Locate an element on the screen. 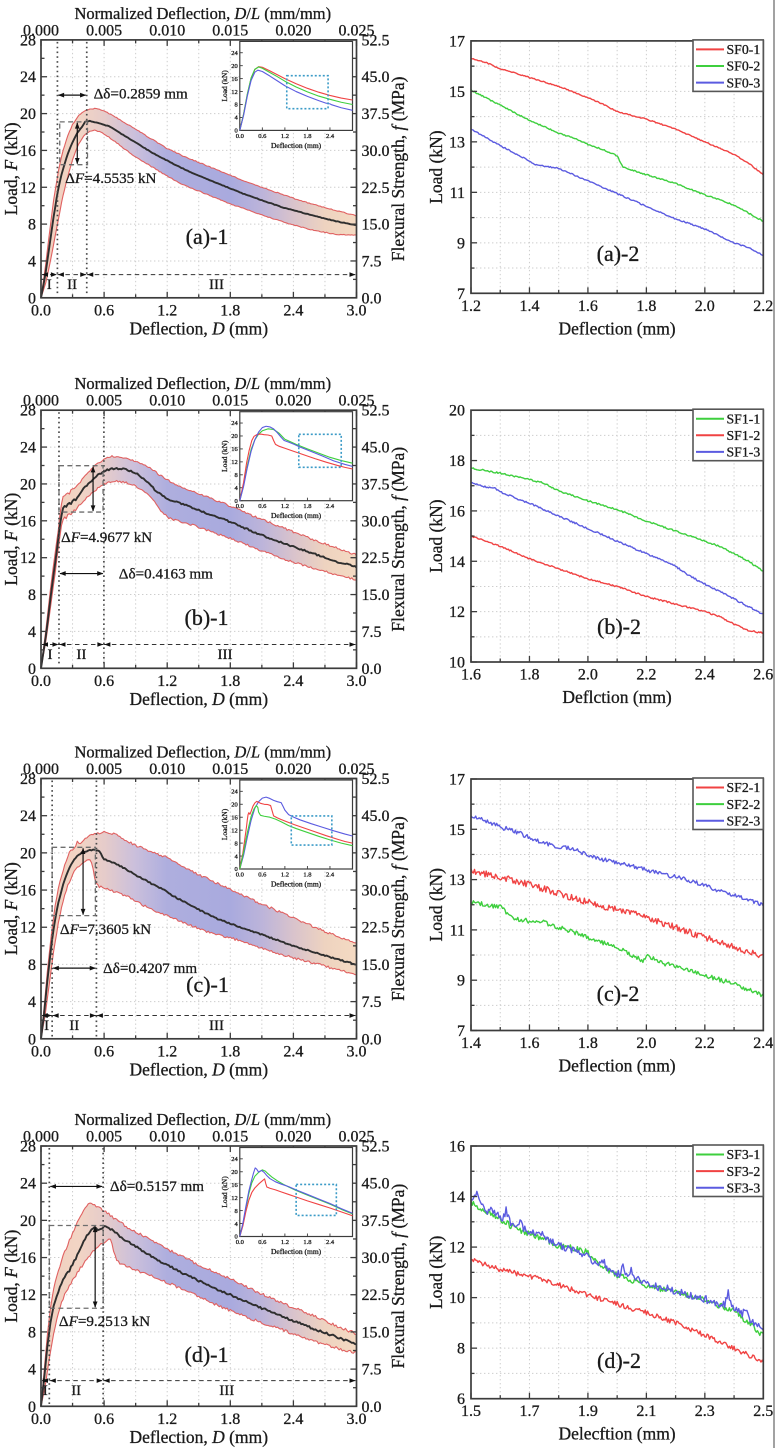 The image size is (775, 1453). svg-text: 0.020 is located at coordinates (293, 769).